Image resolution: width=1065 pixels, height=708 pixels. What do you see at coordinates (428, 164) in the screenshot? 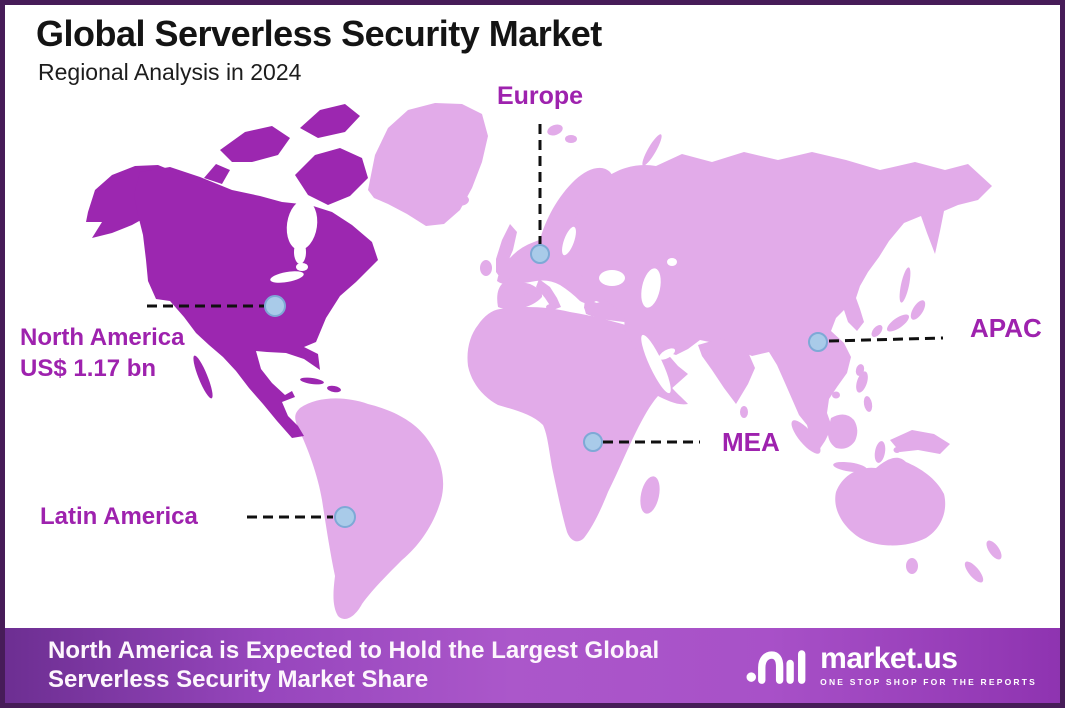
I see `landmass-greenland` at bounding box center [428, 164].